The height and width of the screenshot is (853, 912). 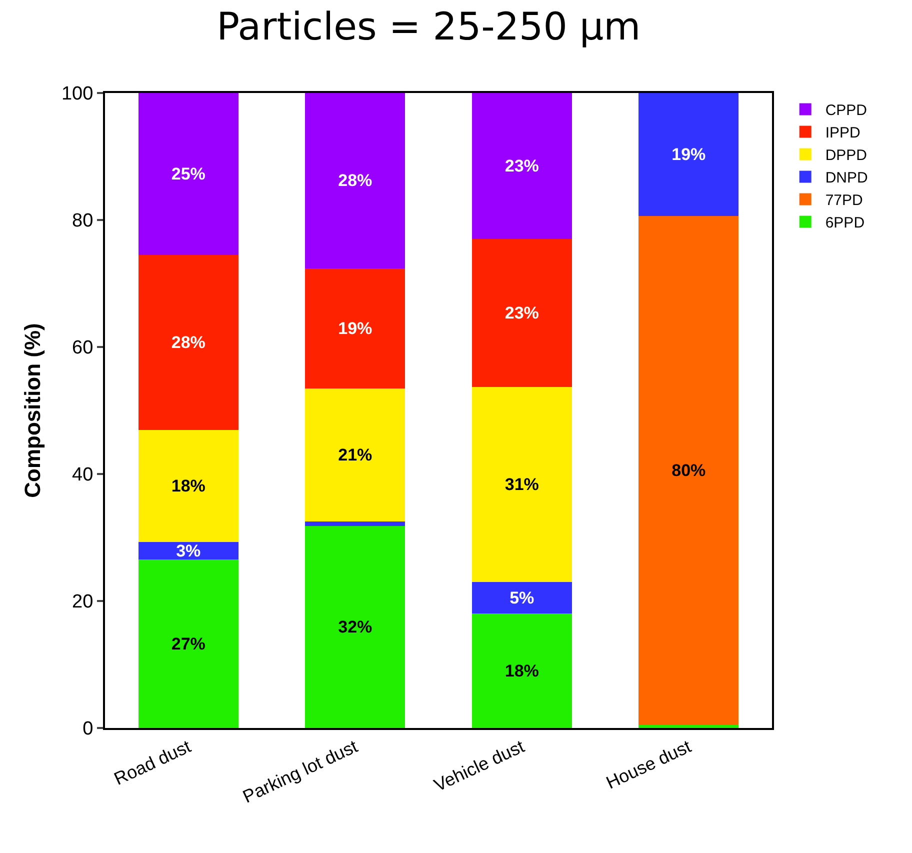 What do you see at coordinates (83, 221) in the screenshot?
I see `y-tick-label: 80` at bounding box center [83, 221].